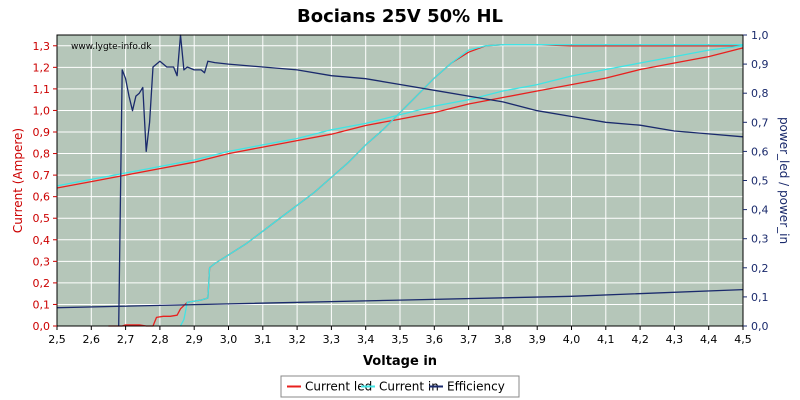  What do you see at coordinates (572, 339) in the screenshot?
I see `x-tick-label: 4,0` at bounding box center [572, 339].